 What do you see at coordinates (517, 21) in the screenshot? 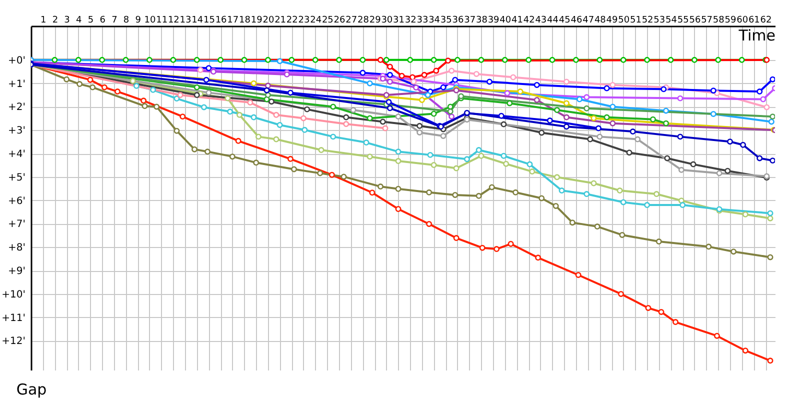
I see `x-tick-label: 41` at bounding box center [517, 21].